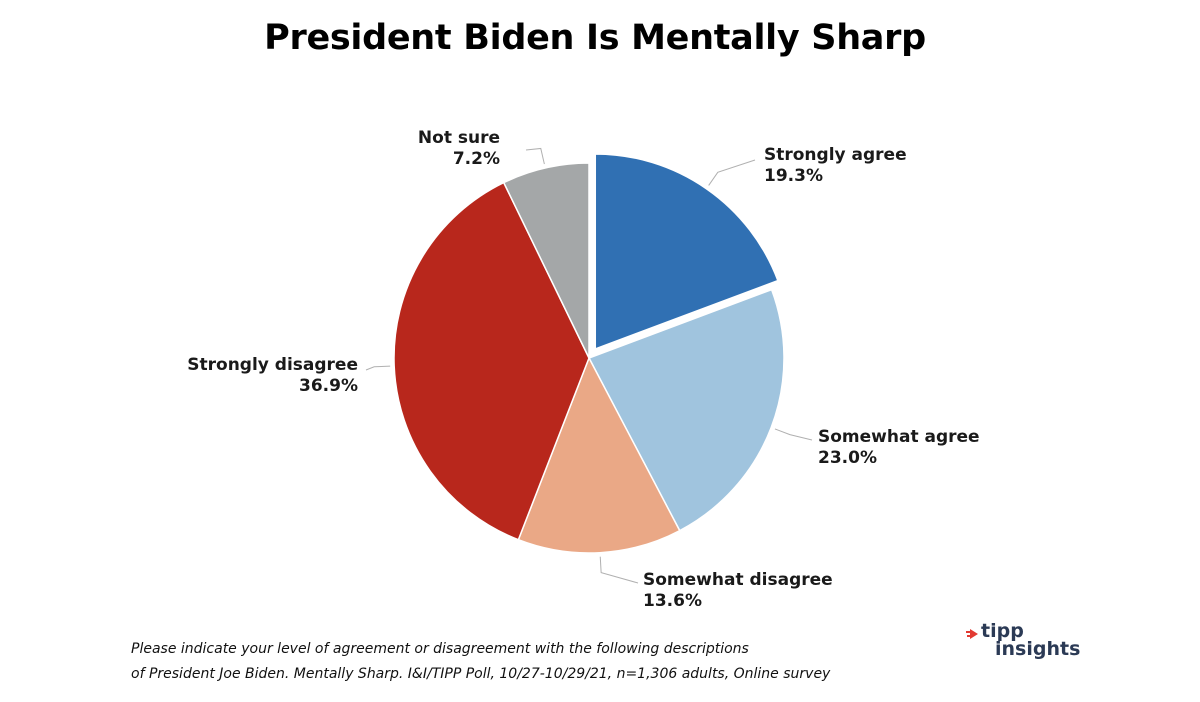  What do you see at coordinates (899, 448) in the screenshot?
I see `slice-label-somewhat-agree: Somewhat agree 23.0%` at bounding box center [899, 448].